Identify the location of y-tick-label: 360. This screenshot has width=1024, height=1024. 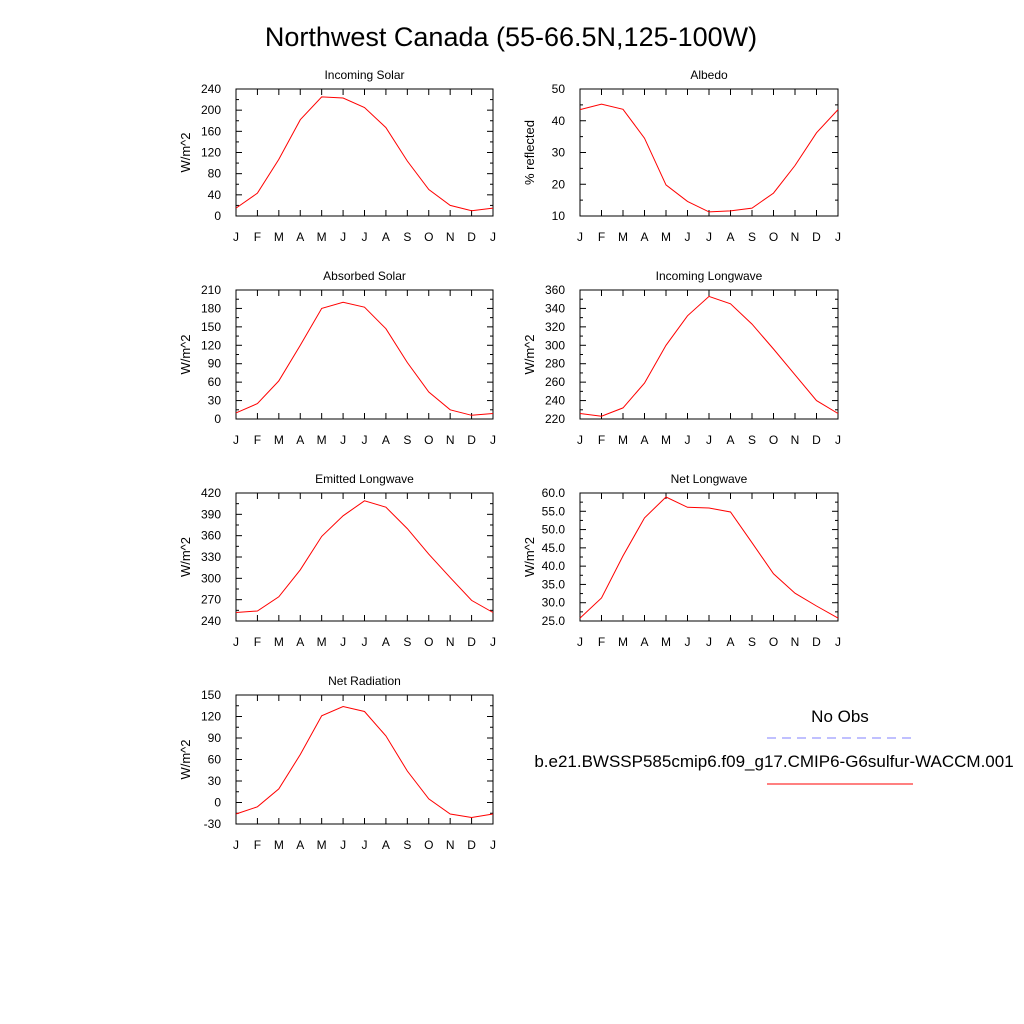
(211, 536).